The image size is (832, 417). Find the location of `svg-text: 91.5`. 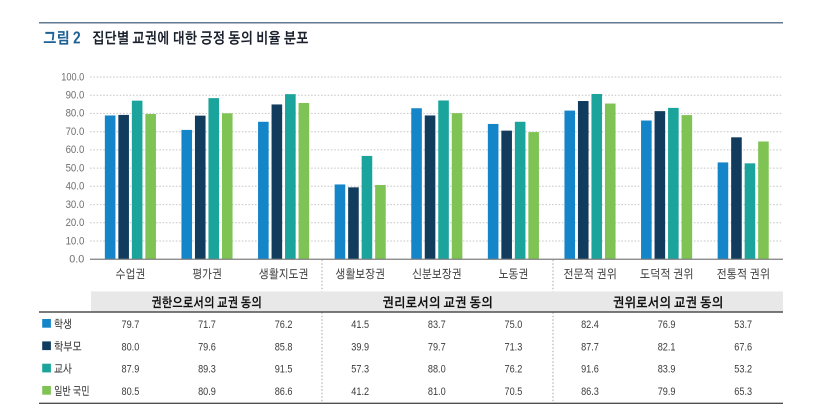

svg-text: 91.5 is located at coordinates (284, 370).